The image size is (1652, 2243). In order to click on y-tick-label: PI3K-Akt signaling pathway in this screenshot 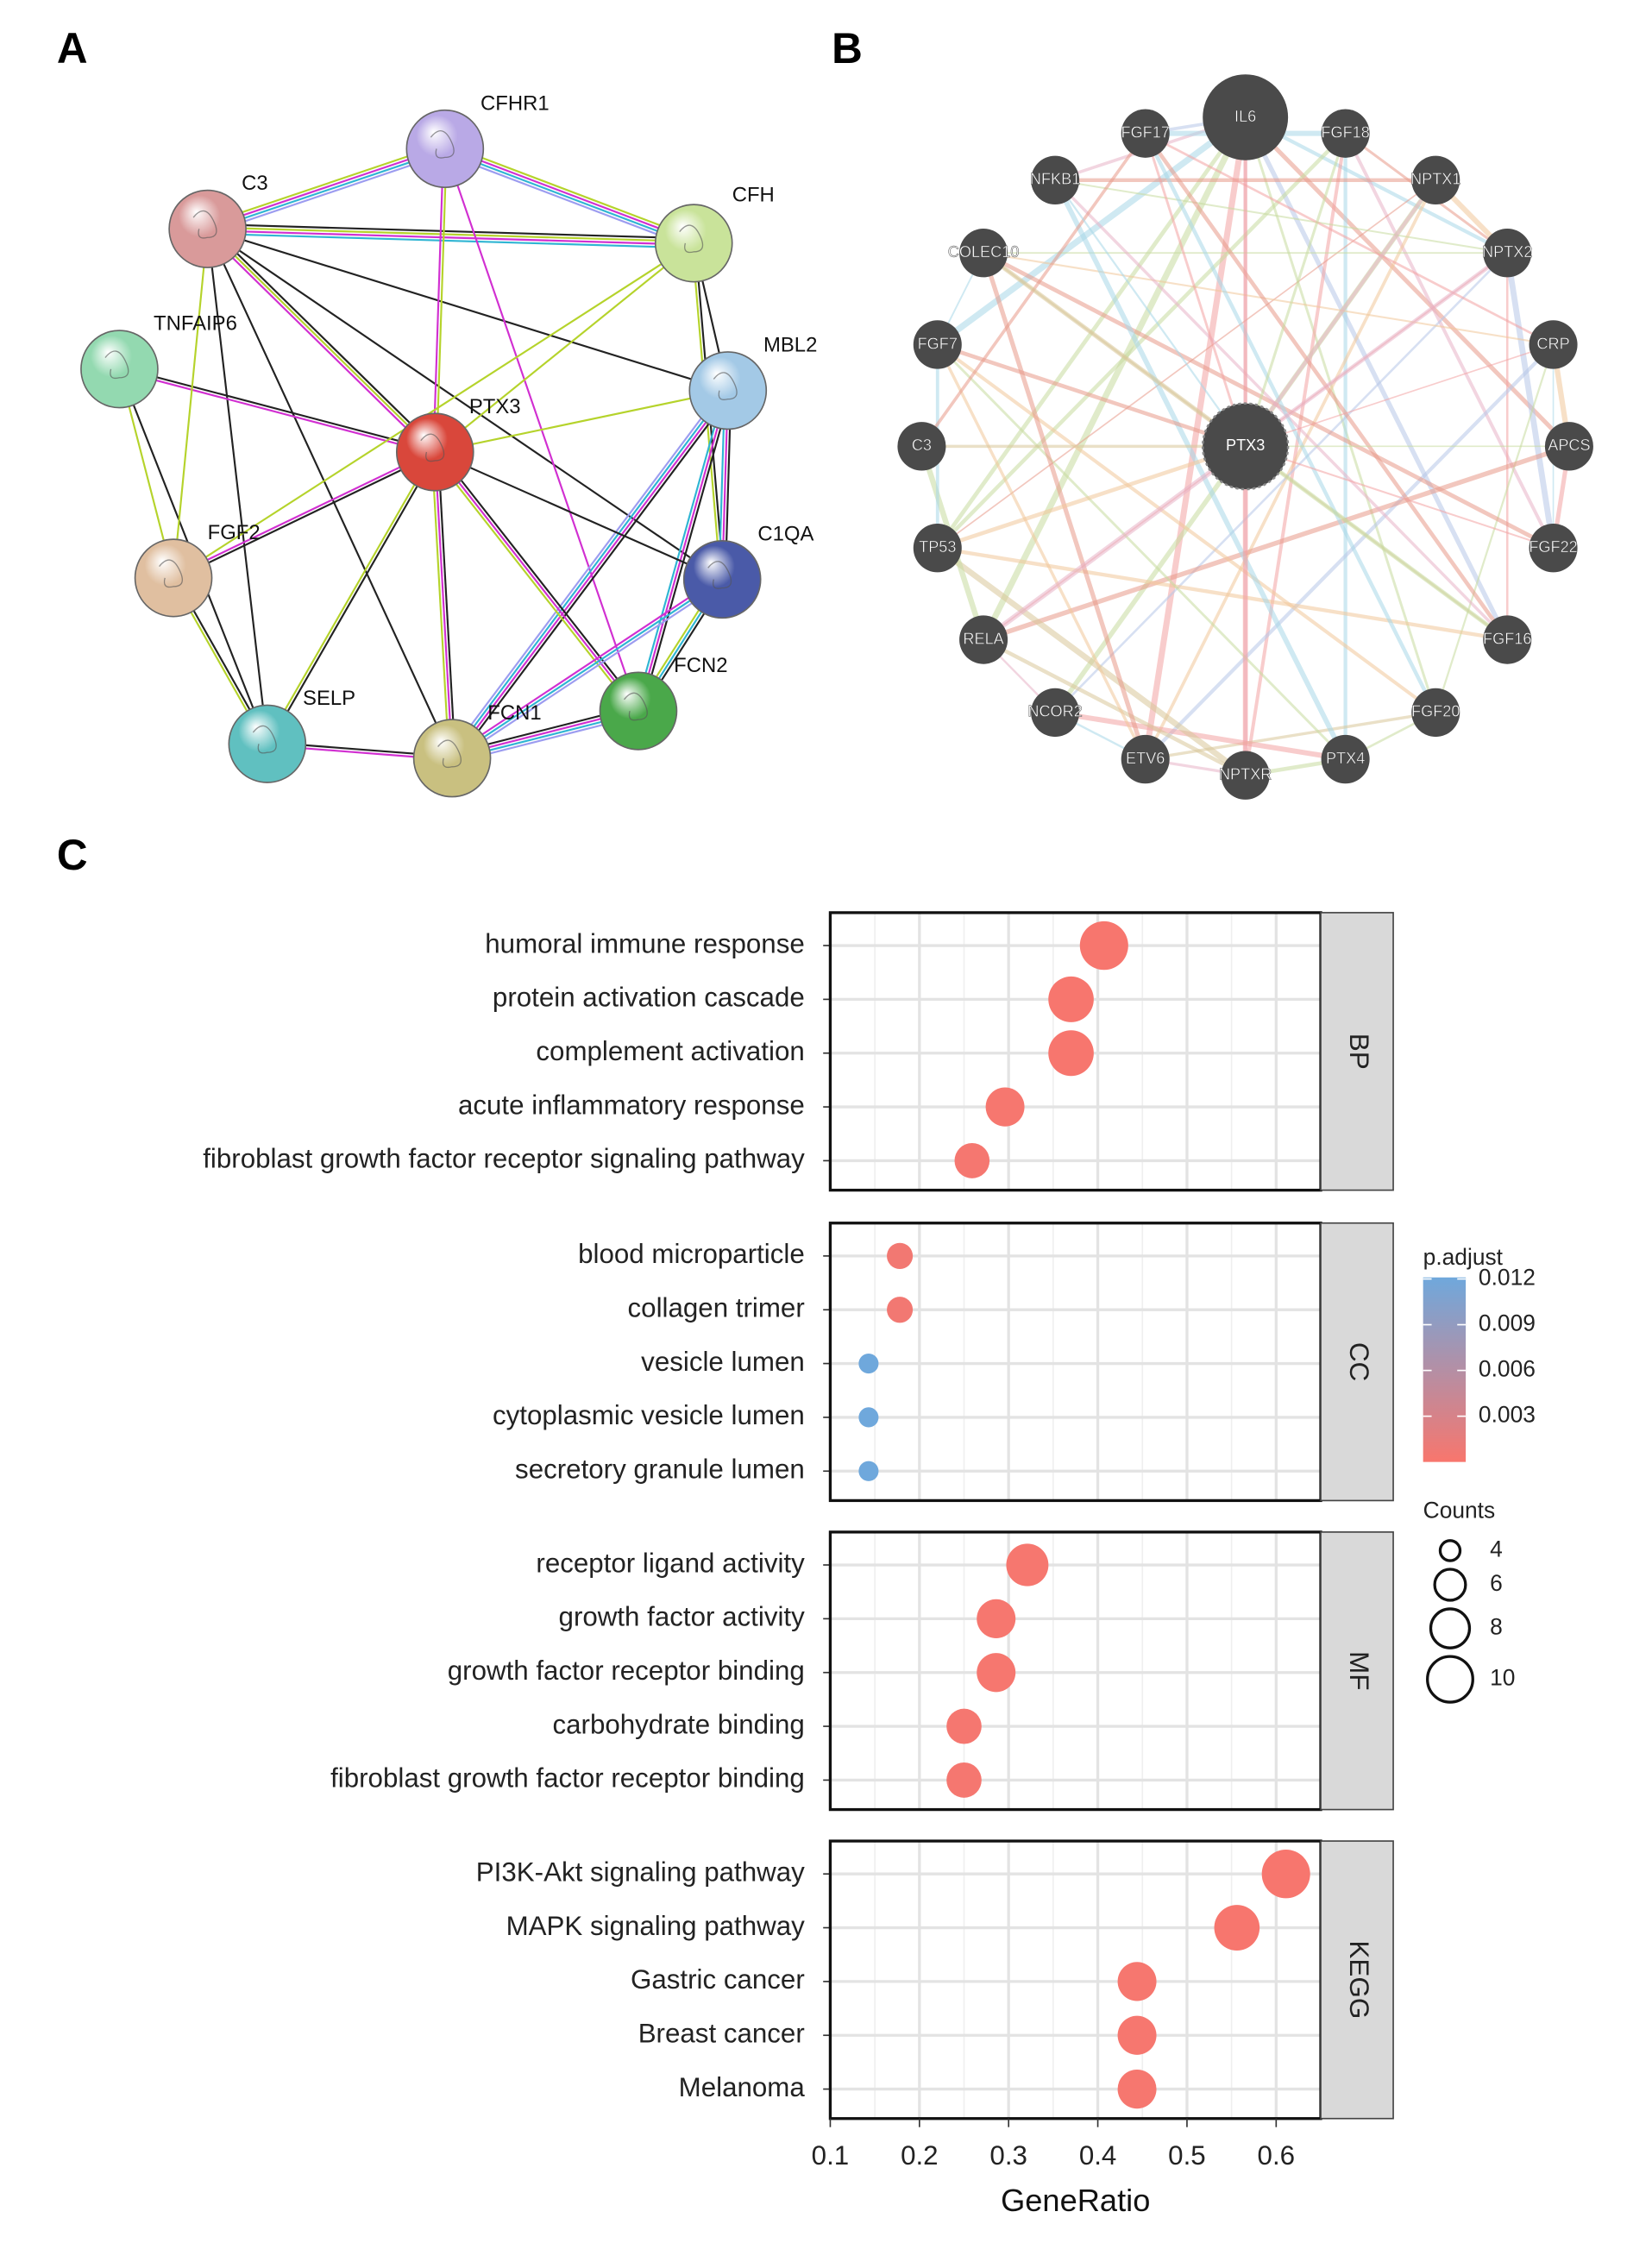, I will do `click(640, 1872)`.